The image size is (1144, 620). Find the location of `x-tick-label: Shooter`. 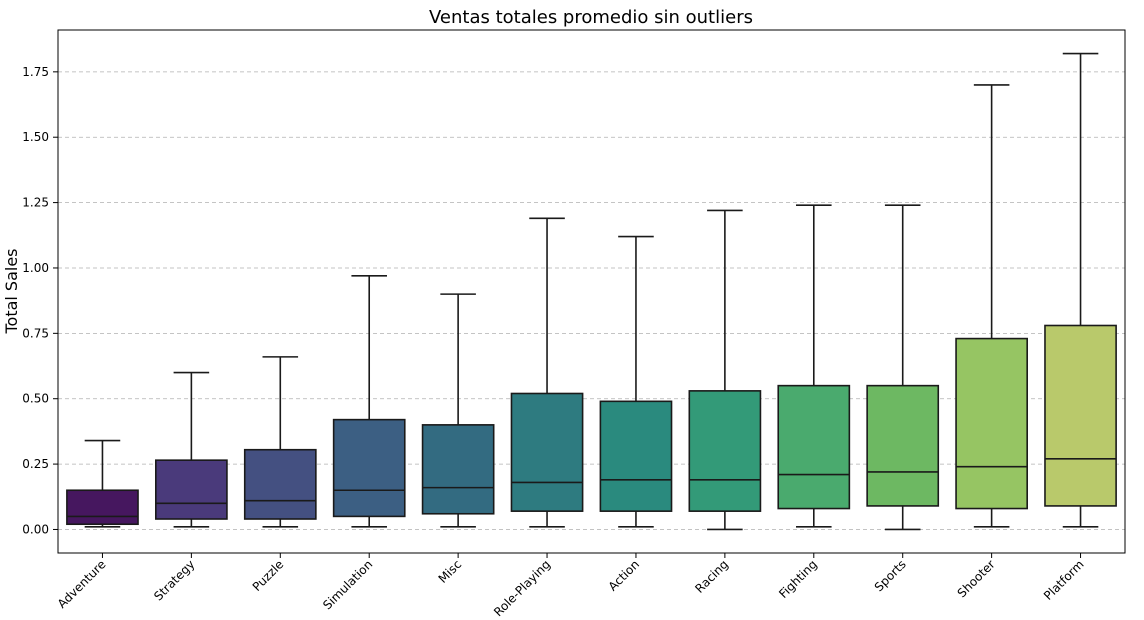

x-tick-label: Shooter is located at coordinates (976, 578).